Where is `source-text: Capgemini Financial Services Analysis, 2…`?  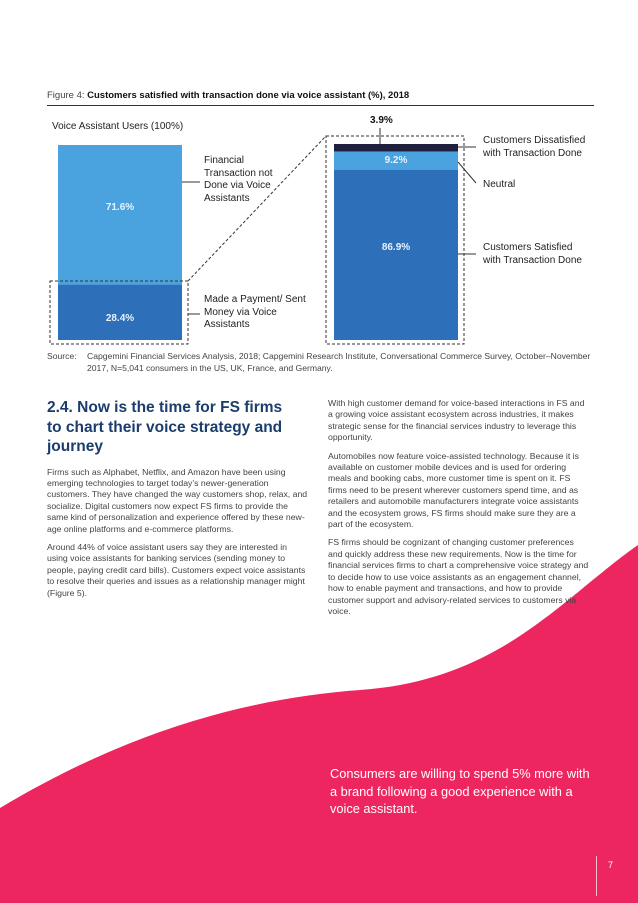 source-text: Capgemini Financial Services Analysis, 2… is located at coordinates (339, 362).